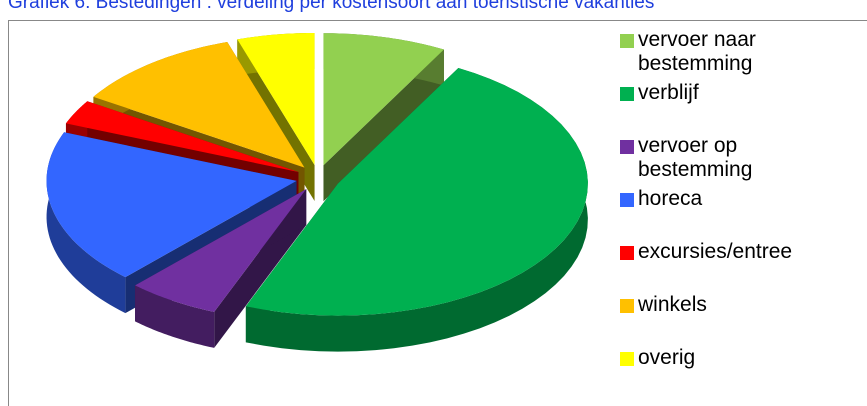 This screenshot has width=867, height=406. What do you see at coordinates (697, 51) in the screenshot?
I see `legend-label: vervoer naar bestemming` at bounding box center [697, 51].